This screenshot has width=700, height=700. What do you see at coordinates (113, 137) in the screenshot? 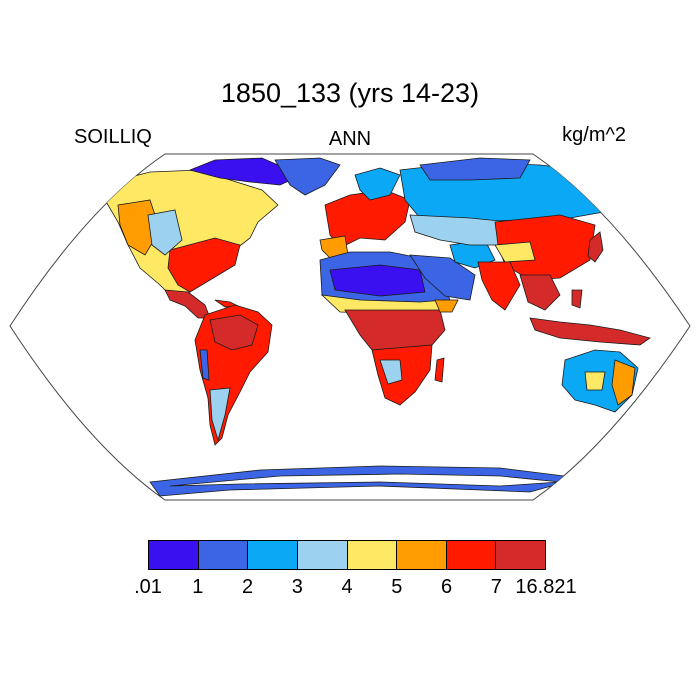
I see `variable-label: SOILLIQ` at bounding box center [113, 137].